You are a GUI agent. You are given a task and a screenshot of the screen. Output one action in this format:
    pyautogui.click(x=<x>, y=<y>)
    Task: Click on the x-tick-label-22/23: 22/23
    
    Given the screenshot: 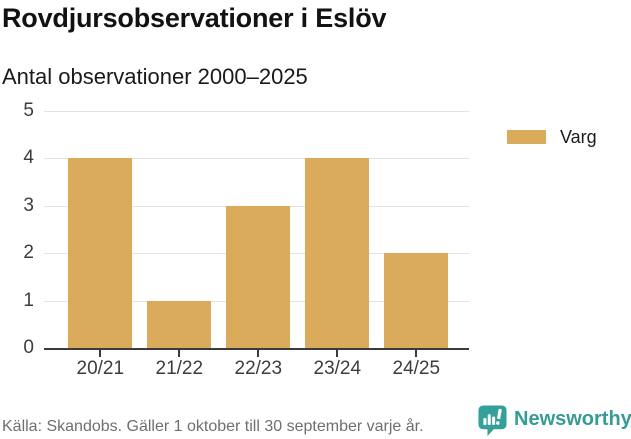 What is the action you would take?
    pyautogui.click(x=258, y=368)
    